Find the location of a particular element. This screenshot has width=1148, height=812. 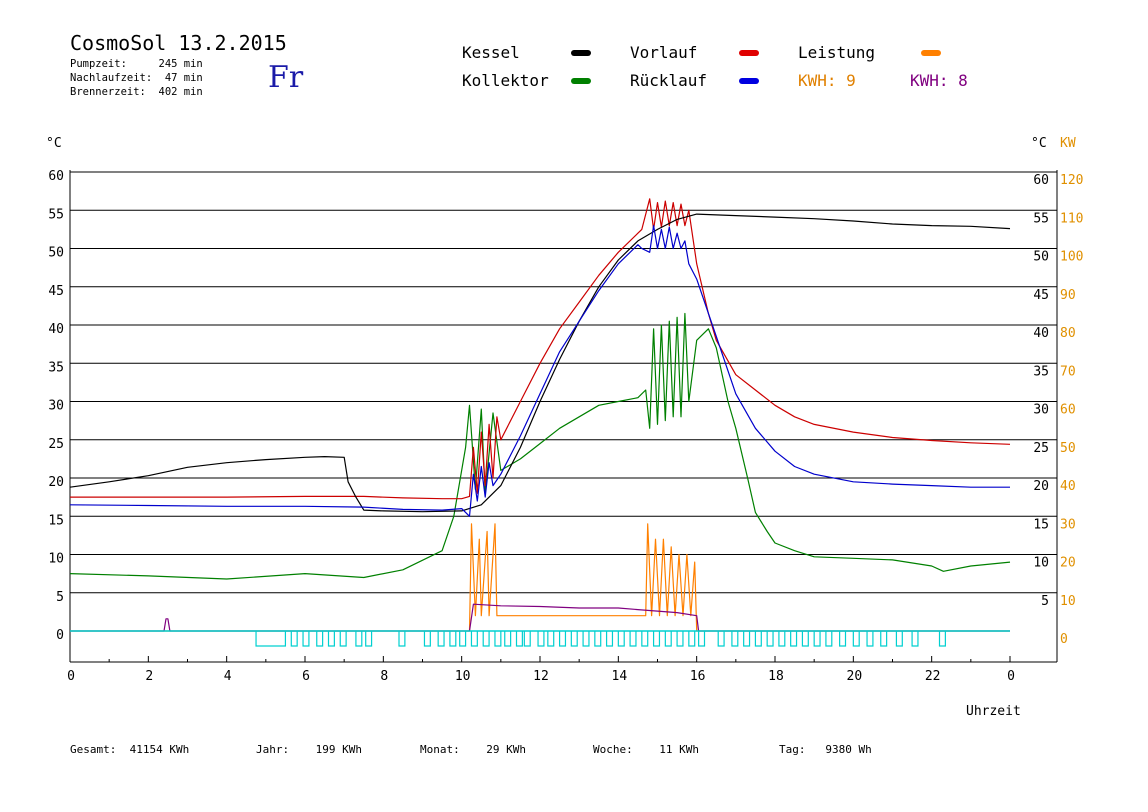

x-tick-label-6: 12 is located at coordinates (541, 676).